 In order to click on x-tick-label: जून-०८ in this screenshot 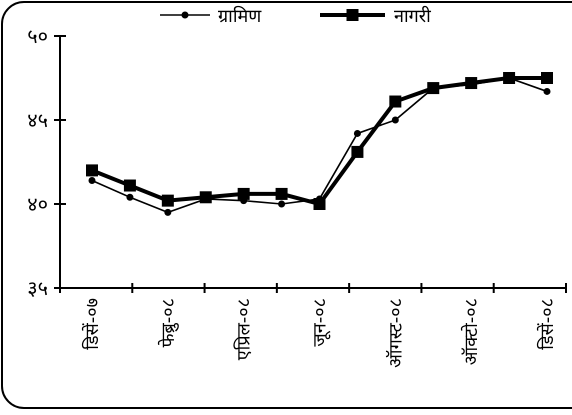, I will do `click(320, 322)`.